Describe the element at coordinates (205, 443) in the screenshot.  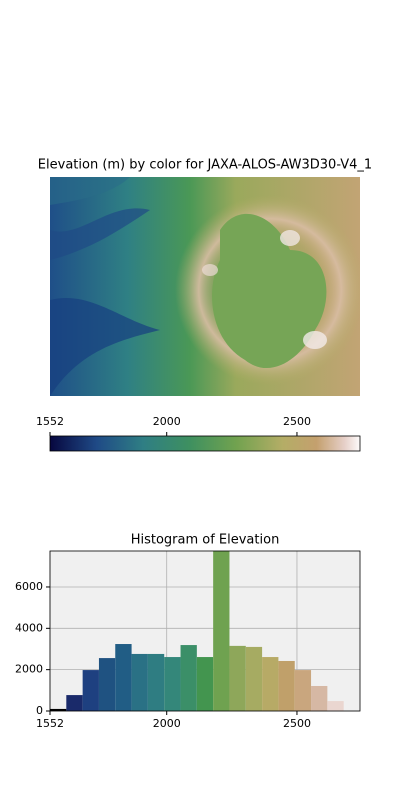
I see `colorbar` at that location.